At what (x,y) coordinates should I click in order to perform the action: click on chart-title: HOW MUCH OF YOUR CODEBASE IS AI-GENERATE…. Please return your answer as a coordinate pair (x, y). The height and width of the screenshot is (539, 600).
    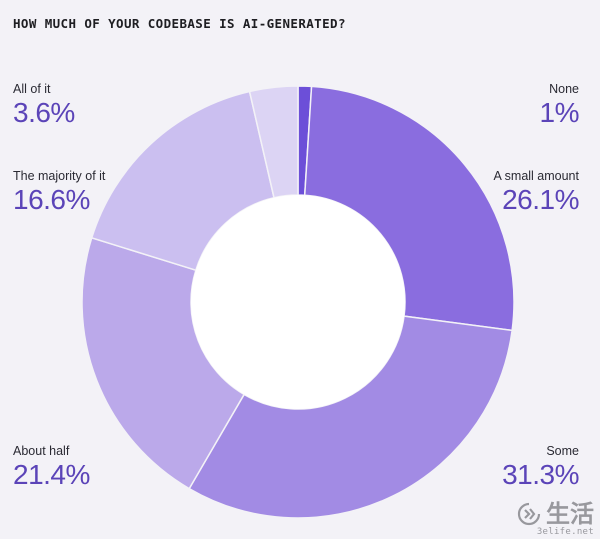
    Looking at the image, I should click on (179, 23).